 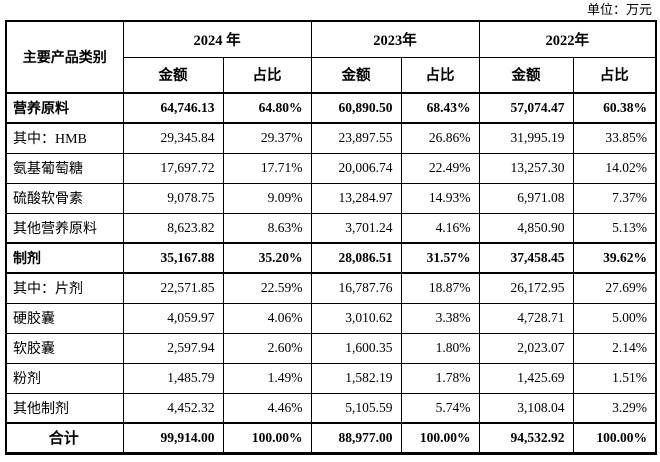 I want to click on category-cell: 制剂, so click(x=64, y=258).